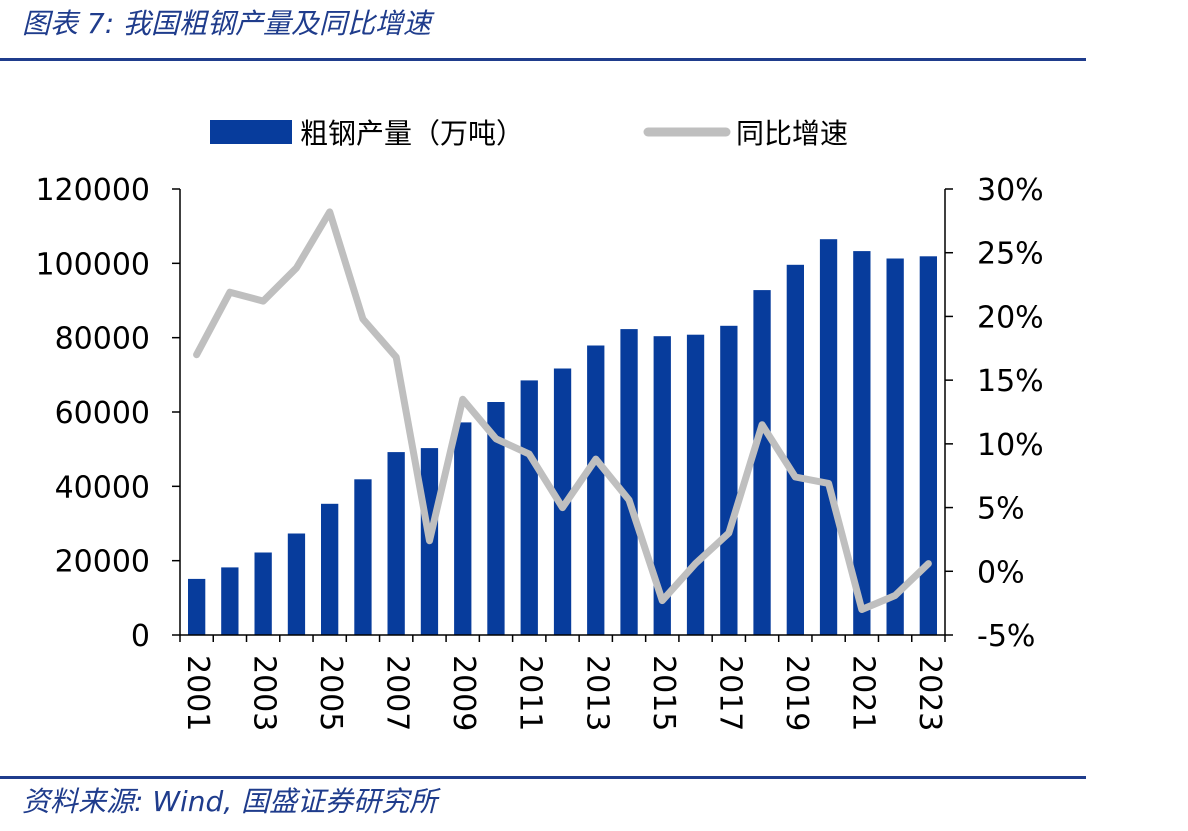 The image size is (1188, 831). What do you see at coordinates (862, 693) in the screenshot?
I see `x-tick-label: 2021` at bounding box center [862, 693].